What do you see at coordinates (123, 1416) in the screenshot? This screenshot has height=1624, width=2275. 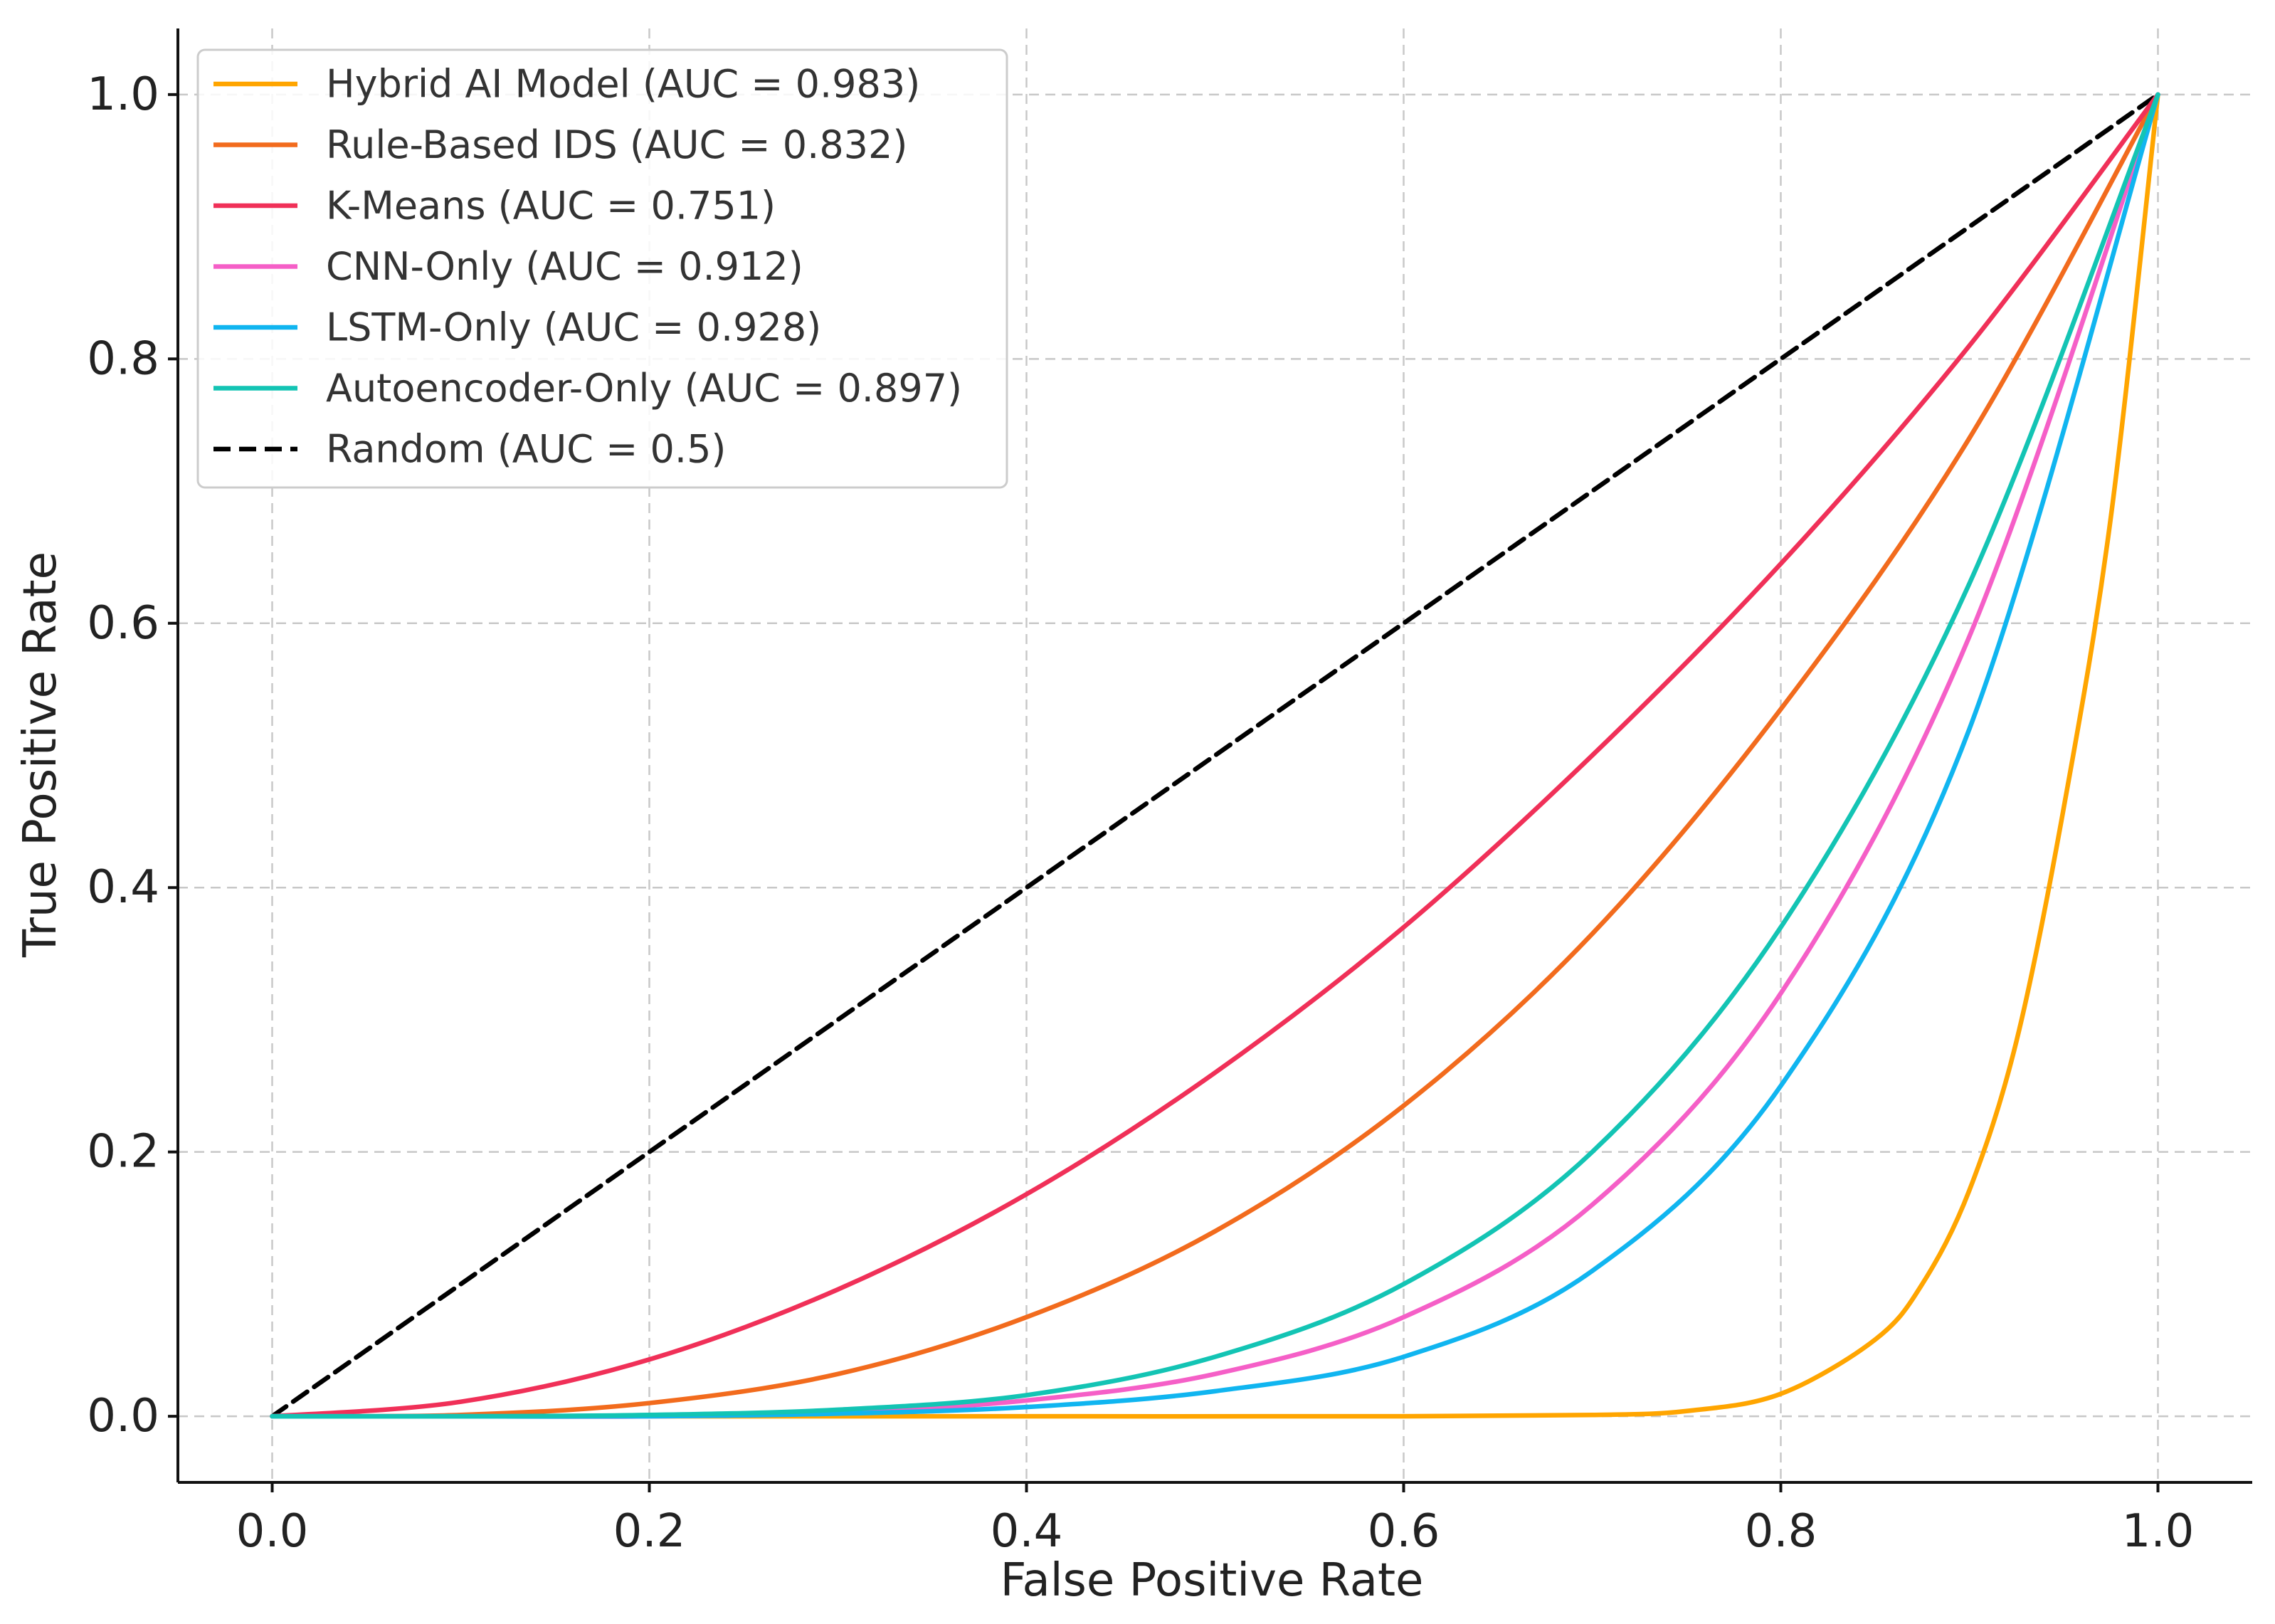 I see `y-tick-label: 0.0` at bounding box center [123, 1416].